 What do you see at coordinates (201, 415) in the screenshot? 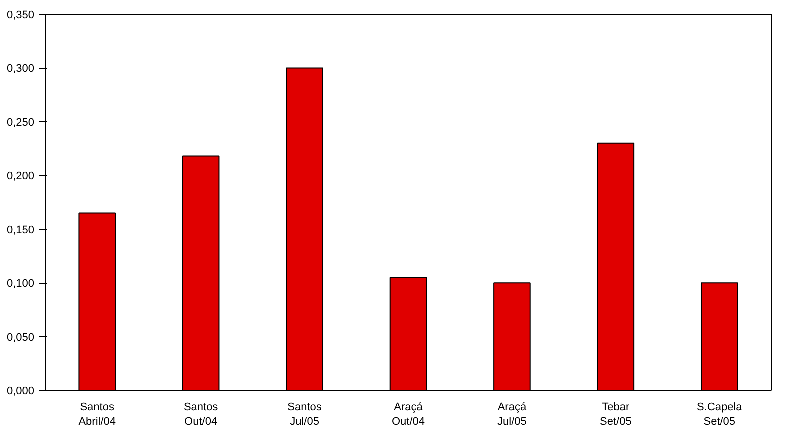
I see `x-tick-label: Santos Out/04` at bounding box center [201, 415].